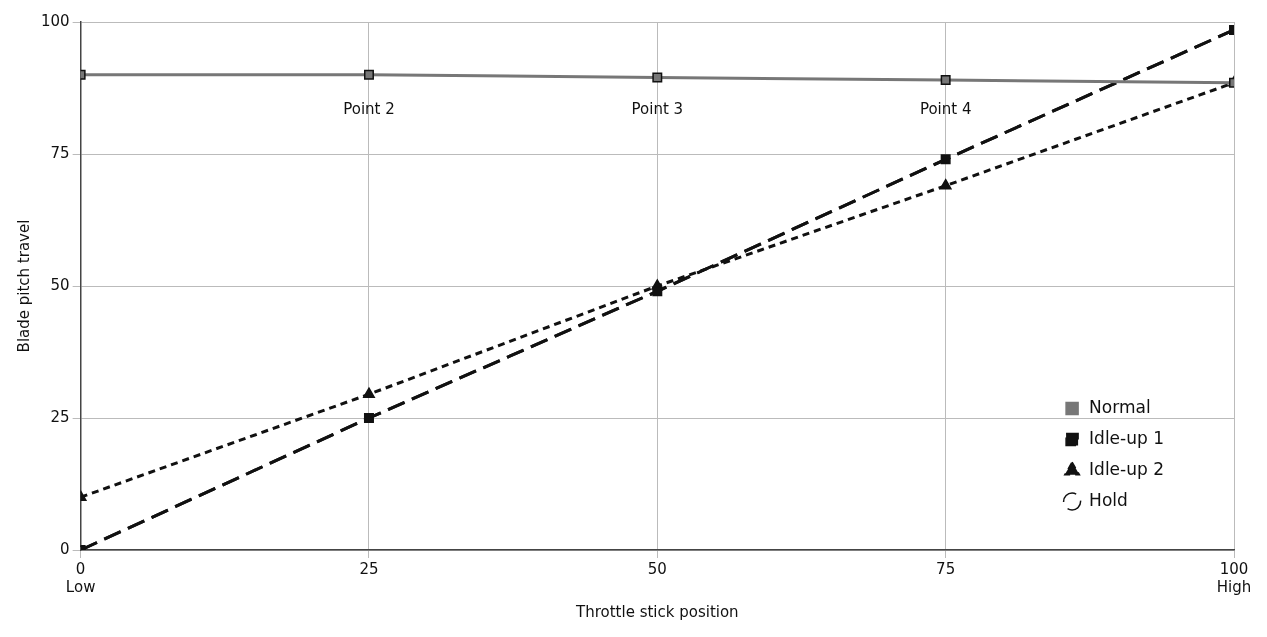 The width and height of the screenshot is (1267, 637). I want to click on annotation: Point 4, so click(945, 108).